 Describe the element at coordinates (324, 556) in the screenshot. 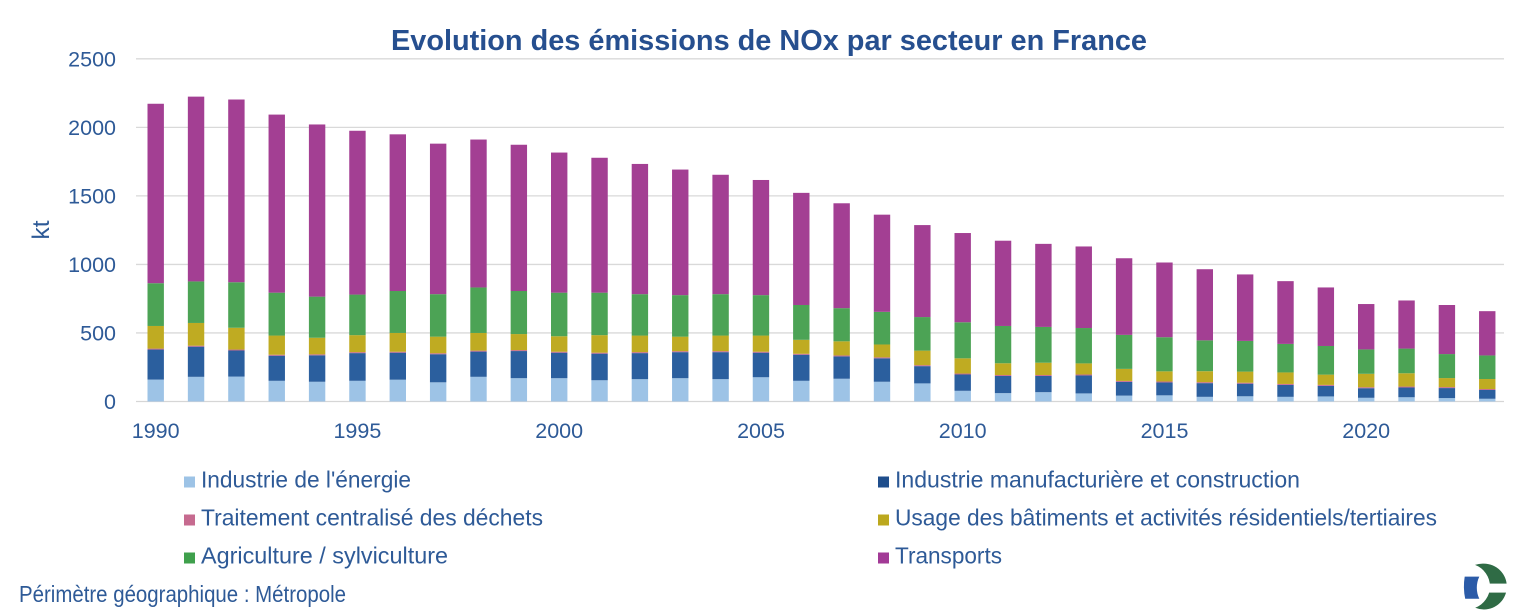

I see `svg-text: Agriculture / sylviculture` at that location.